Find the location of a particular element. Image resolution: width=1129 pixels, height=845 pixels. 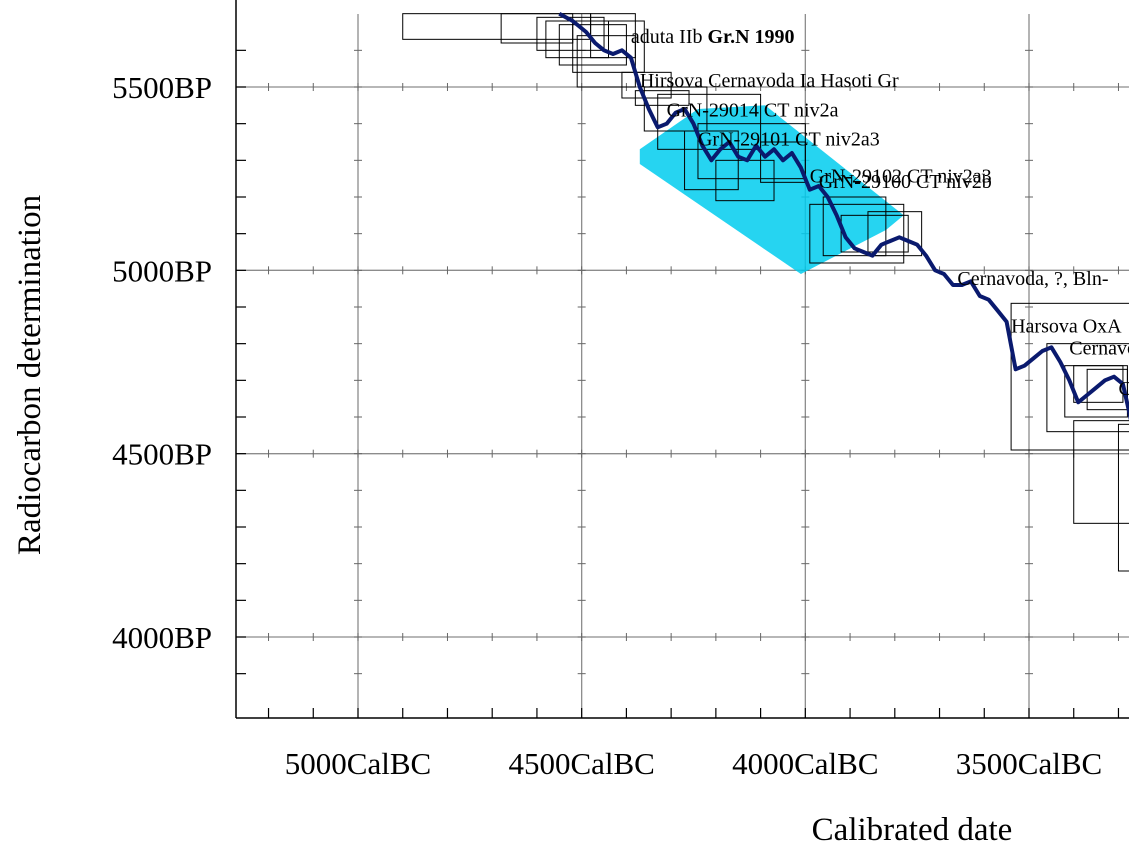

sample-label: GrN-29102 CT niv2a3 is located at coordinates (901, 176).